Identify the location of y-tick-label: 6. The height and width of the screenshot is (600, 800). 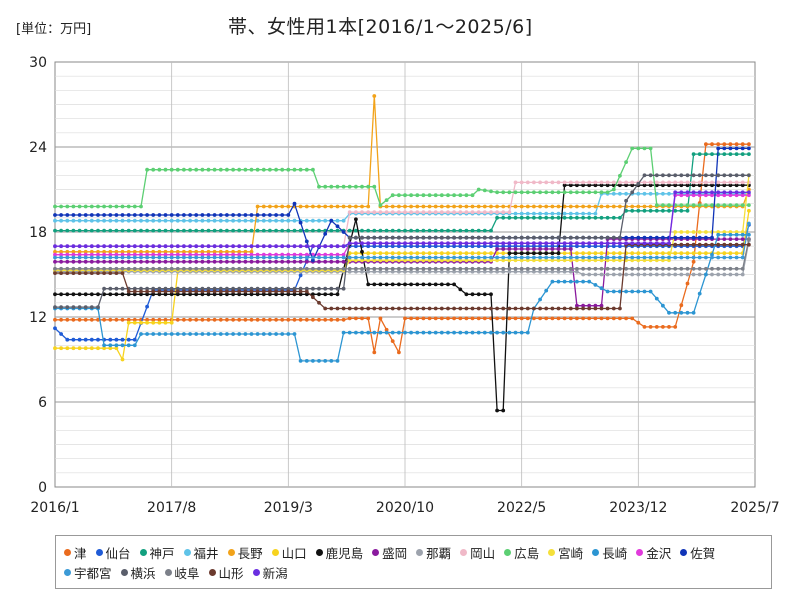
(42, 403).